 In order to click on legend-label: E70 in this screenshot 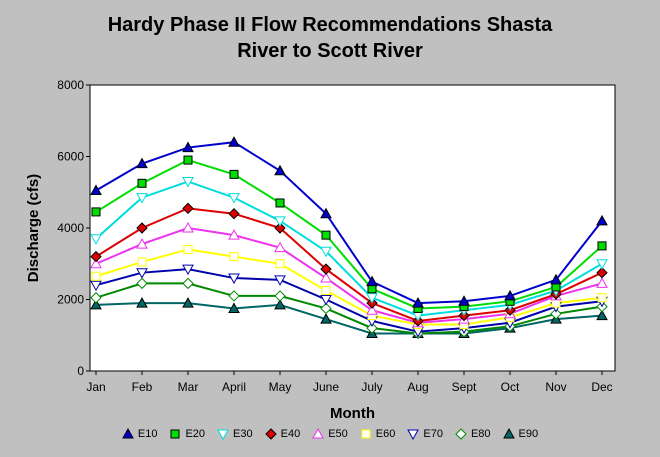, I will do `click(433, 434)`.